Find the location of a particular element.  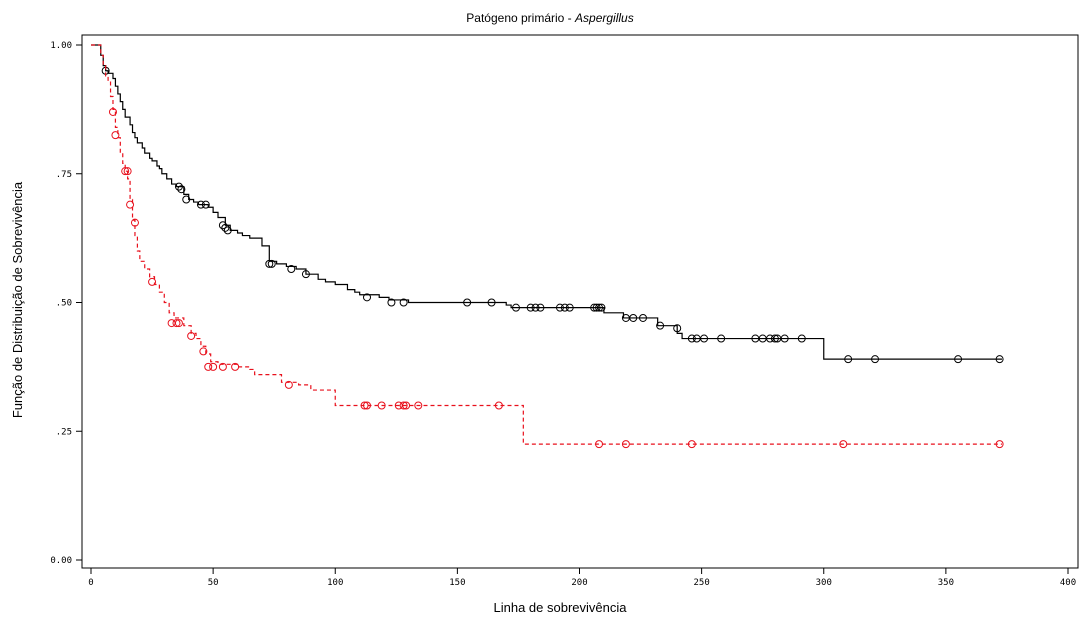

y-axis-label: Função de Distribuição de Sobrevivência is located at coordinates (17, 299).